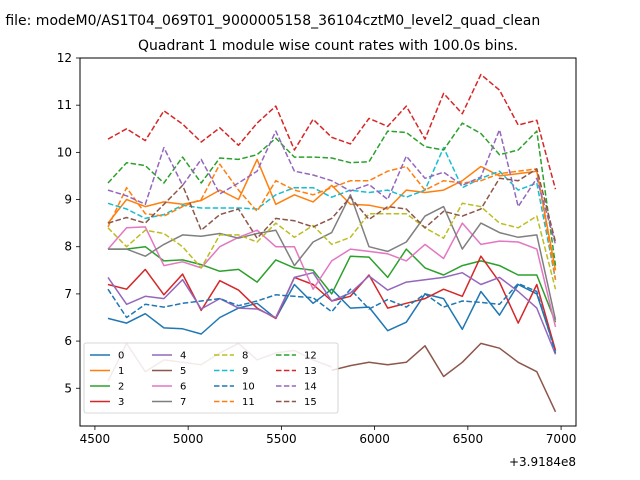  What do you see at coordinates (328, 436) in the screenshot?
I see `x-axis: 4500 5000 5500 6000 6500 7000` at bounding box center [328, 436].